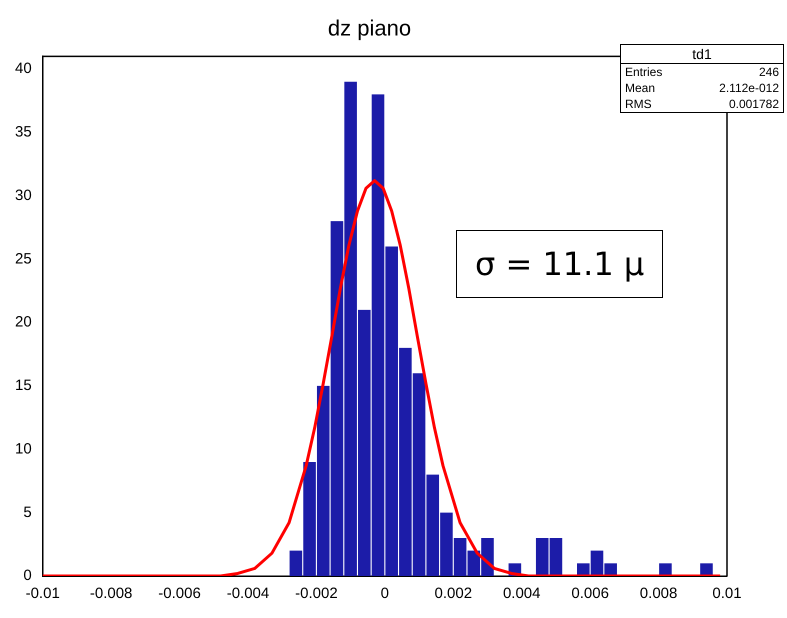 This screenshot has height=618, width=787. I want to click on x-tick-label: 0, so click(385, 593).